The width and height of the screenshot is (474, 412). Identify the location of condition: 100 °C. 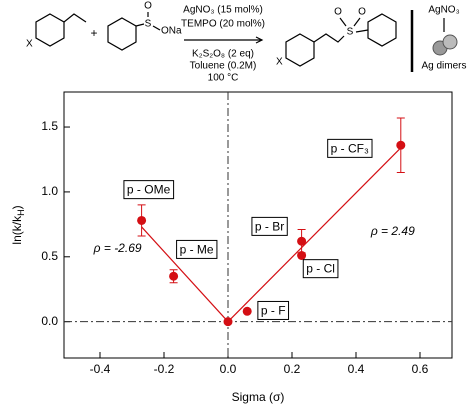
(223, 78).